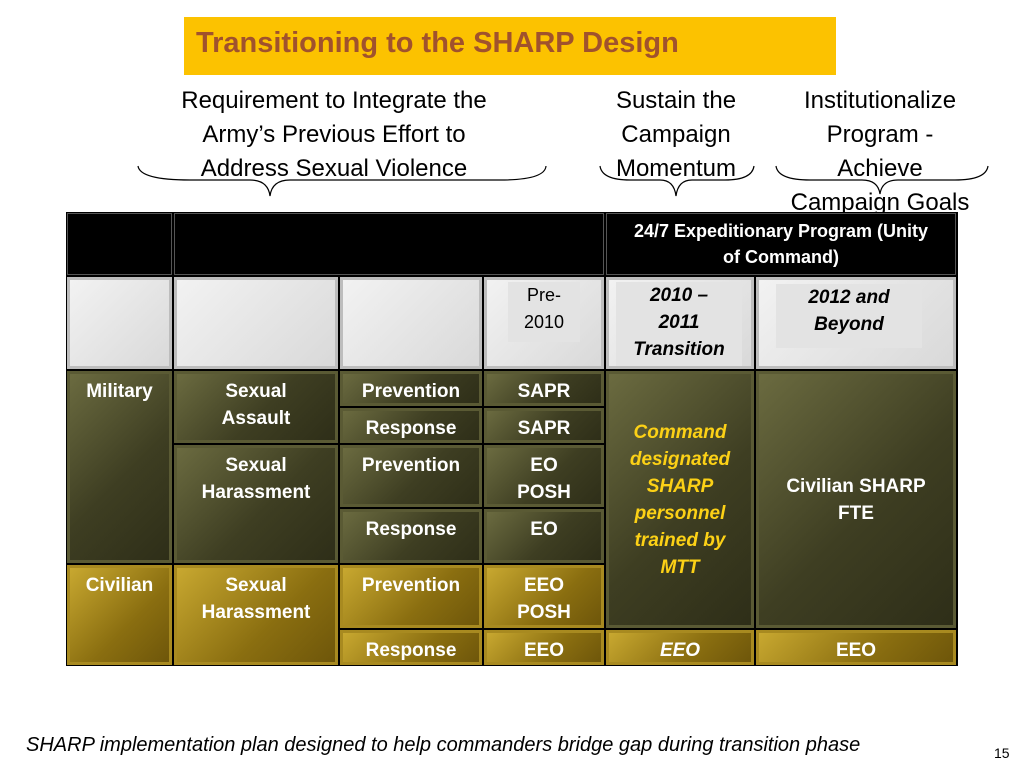 This screenshot has height=768, width=1024. I want to click on phase-beyond: 2012 and Beyond, so click(849, 316).